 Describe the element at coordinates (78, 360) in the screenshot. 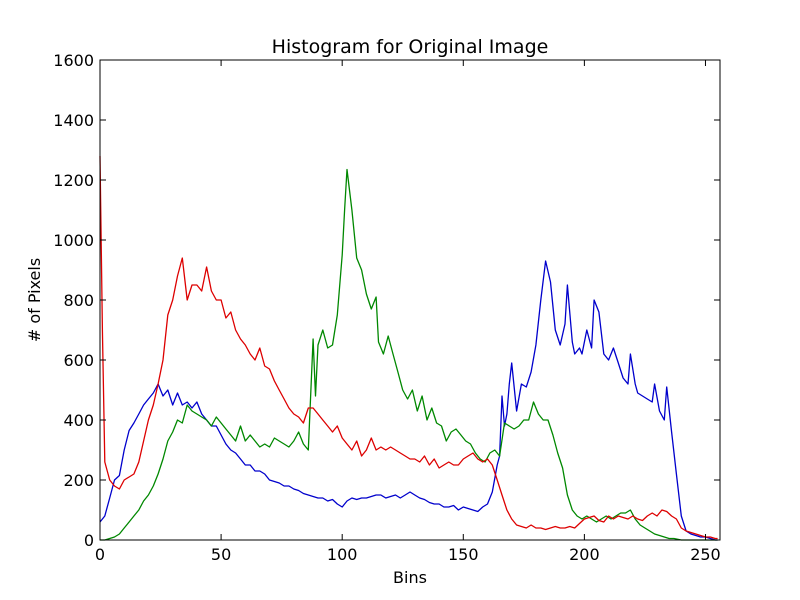

I see `y-tick-label: 600` at that location.